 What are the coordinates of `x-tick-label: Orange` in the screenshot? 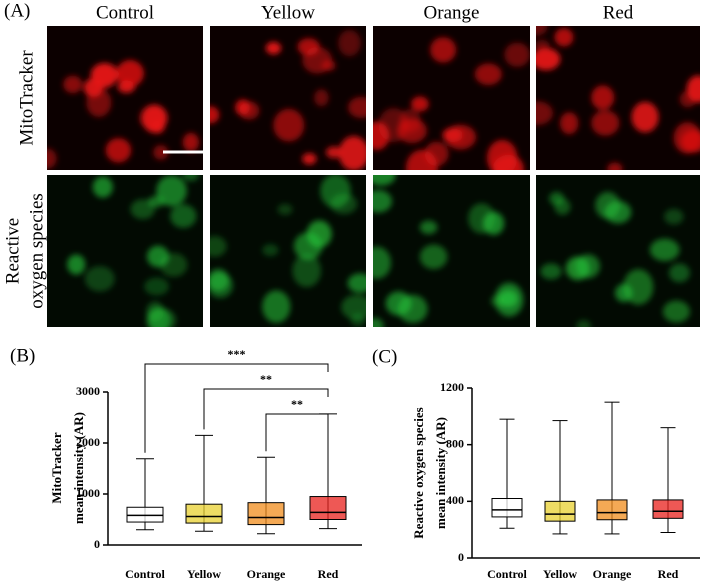 It's located at (266, 574).